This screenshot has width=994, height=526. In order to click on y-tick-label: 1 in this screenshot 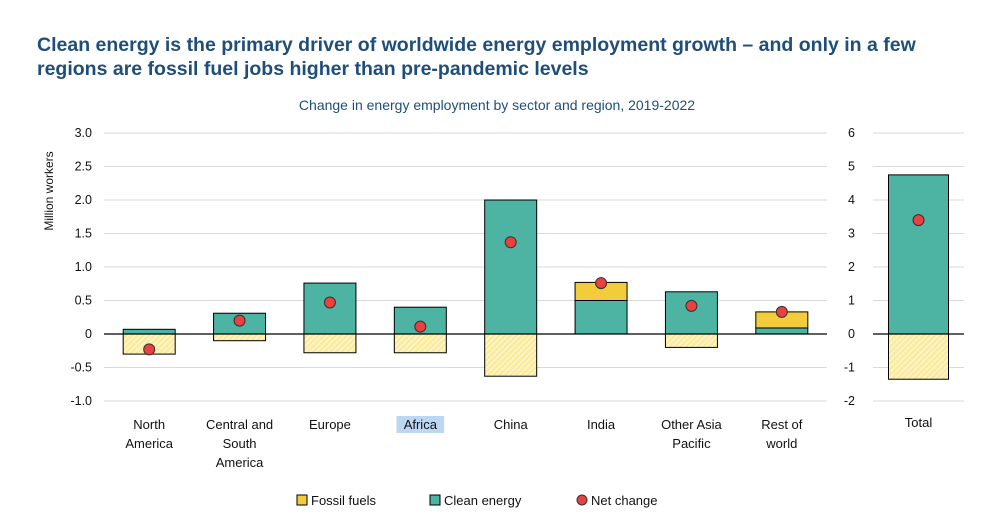, I will do `click(851, 301)`.